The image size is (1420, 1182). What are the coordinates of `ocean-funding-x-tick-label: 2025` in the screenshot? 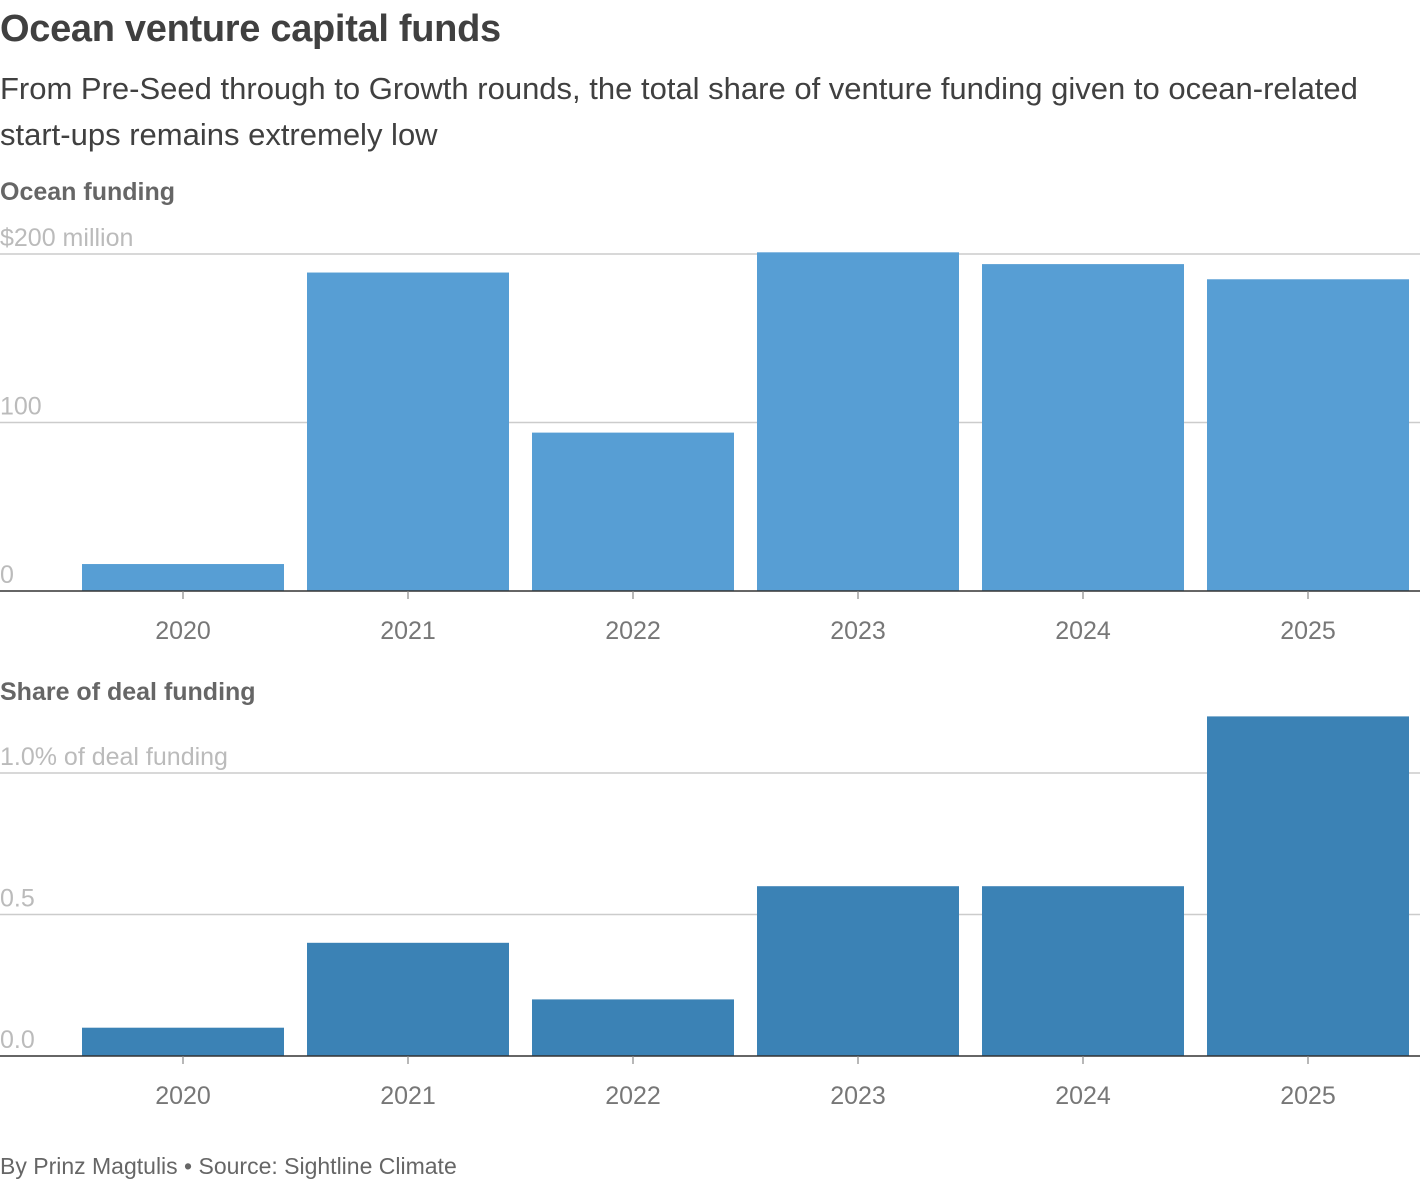 It's located at (1308, 631).